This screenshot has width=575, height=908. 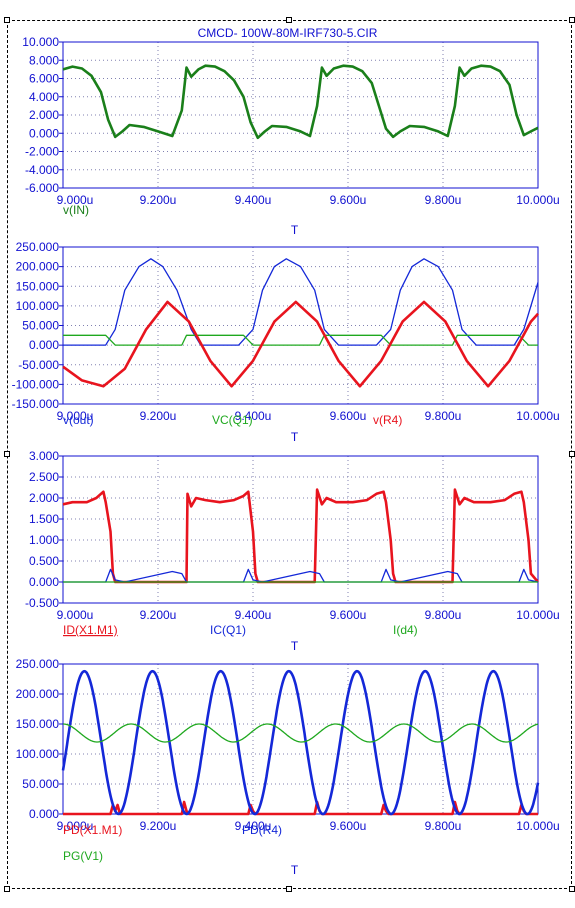 I want to click on series-pg-v1-, so click(x=301, y=733).